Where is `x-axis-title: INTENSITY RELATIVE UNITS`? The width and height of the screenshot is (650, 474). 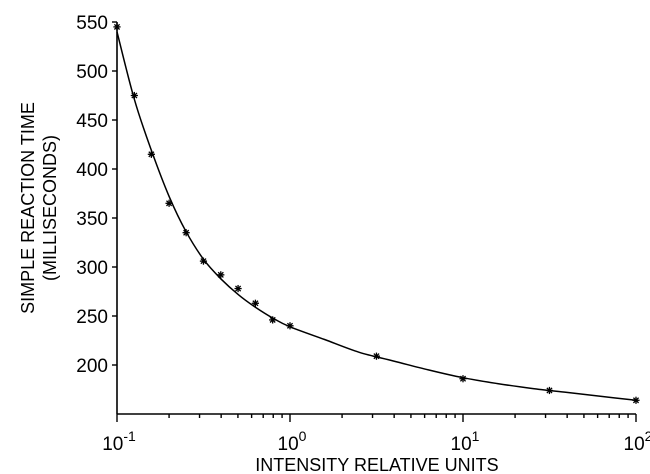
x-axis-title: INTENSITY RELATIVE UNITS is located at coordinates (376, 464).